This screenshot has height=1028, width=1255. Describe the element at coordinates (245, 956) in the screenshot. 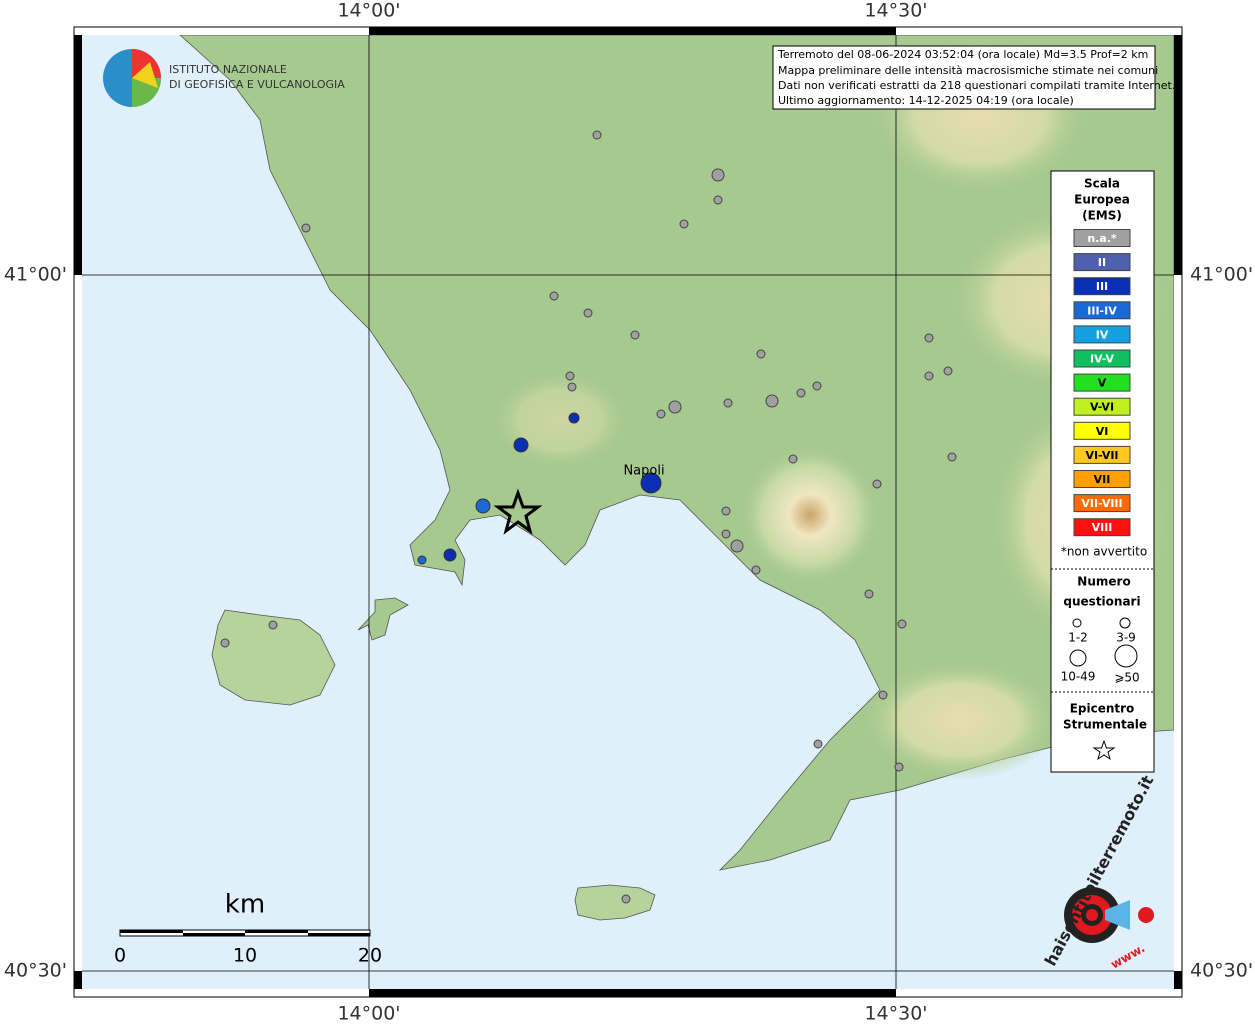

I see `scale-label: 10` at that location.